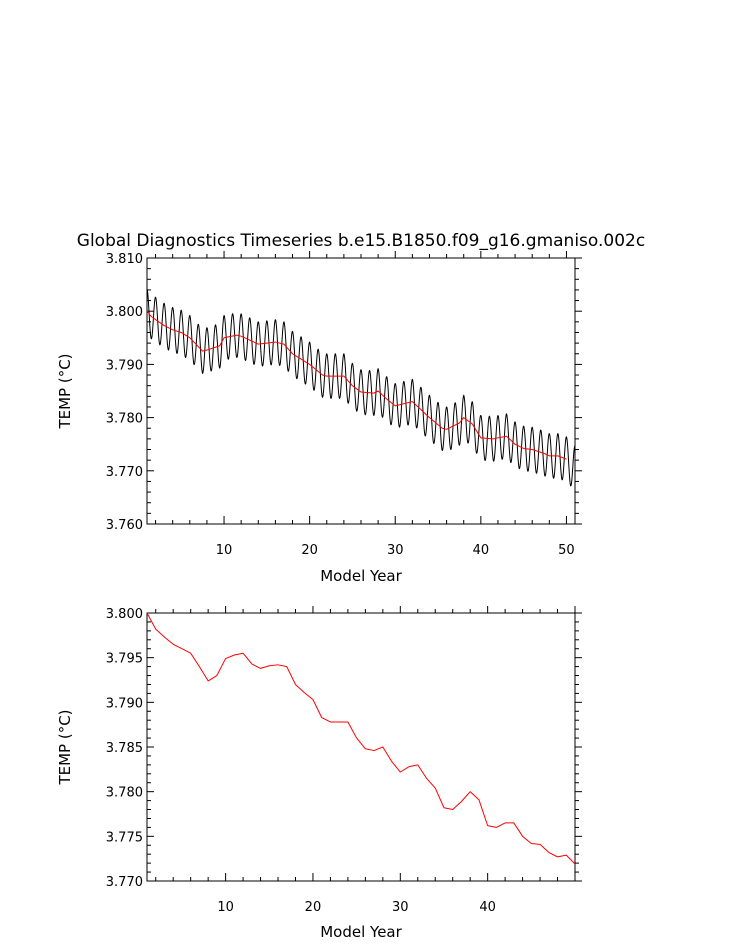 The image size is (733, 945). I want to click on top-y-axis-label: TEMP (°C), so click(65, 391).